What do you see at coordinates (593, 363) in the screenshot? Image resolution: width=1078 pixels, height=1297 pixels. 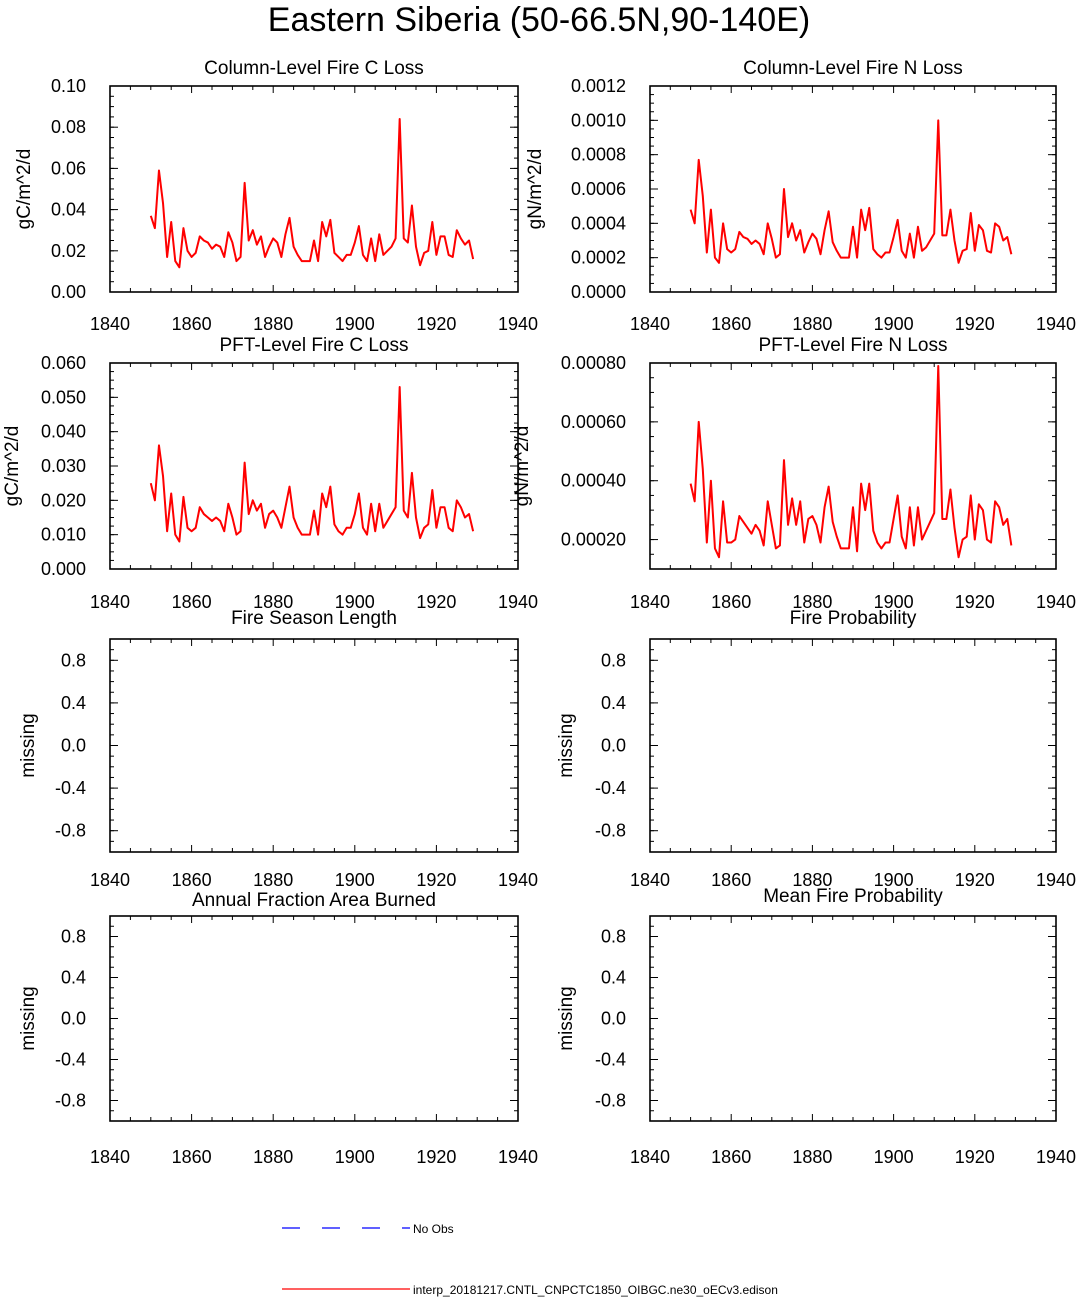 I see `y-tick-label: 0.00080` at bounding box center [593, 363].